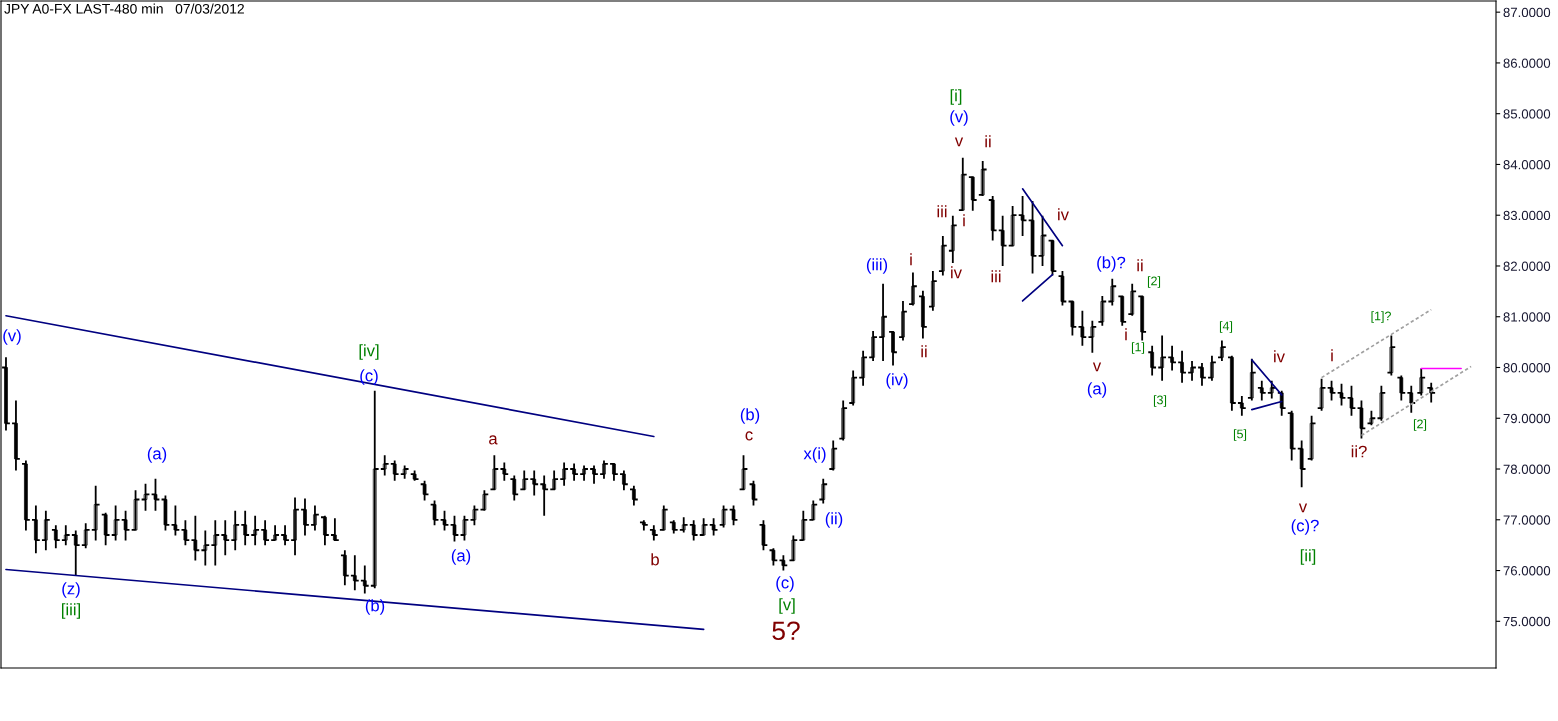  Describe the element at coordinates (1527, 418) in the screenshot. I see `y-tick-label: 79.0000` at that location.